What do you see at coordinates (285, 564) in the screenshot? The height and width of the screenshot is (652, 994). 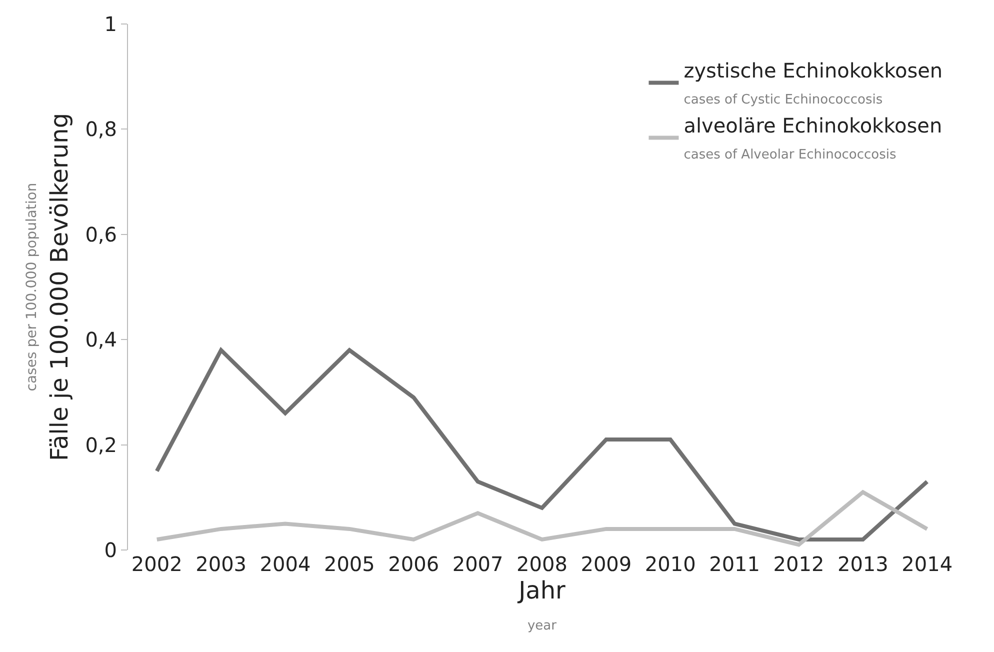 I see `x-tick-label: 2004` at bounding box center [285, 564].